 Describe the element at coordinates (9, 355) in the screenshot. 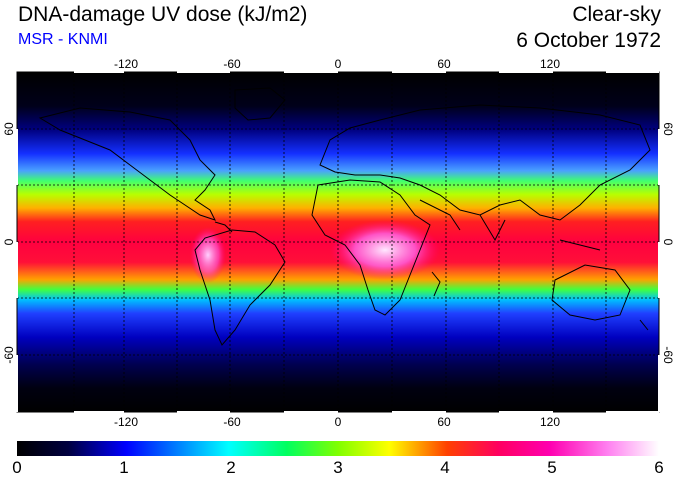

I see `lat-label-left: -60` at that location.